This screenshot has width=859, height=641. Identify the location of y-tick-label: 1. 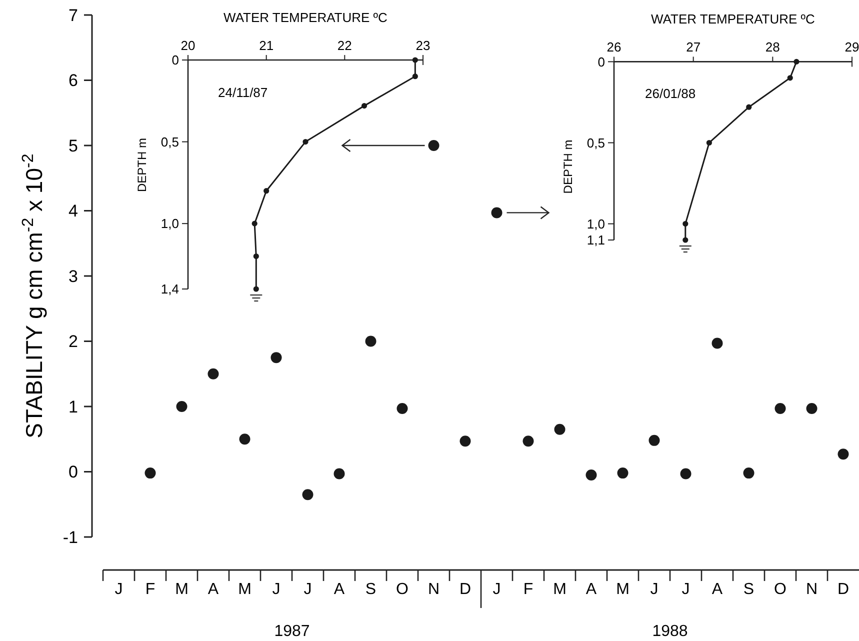
(73, 406).